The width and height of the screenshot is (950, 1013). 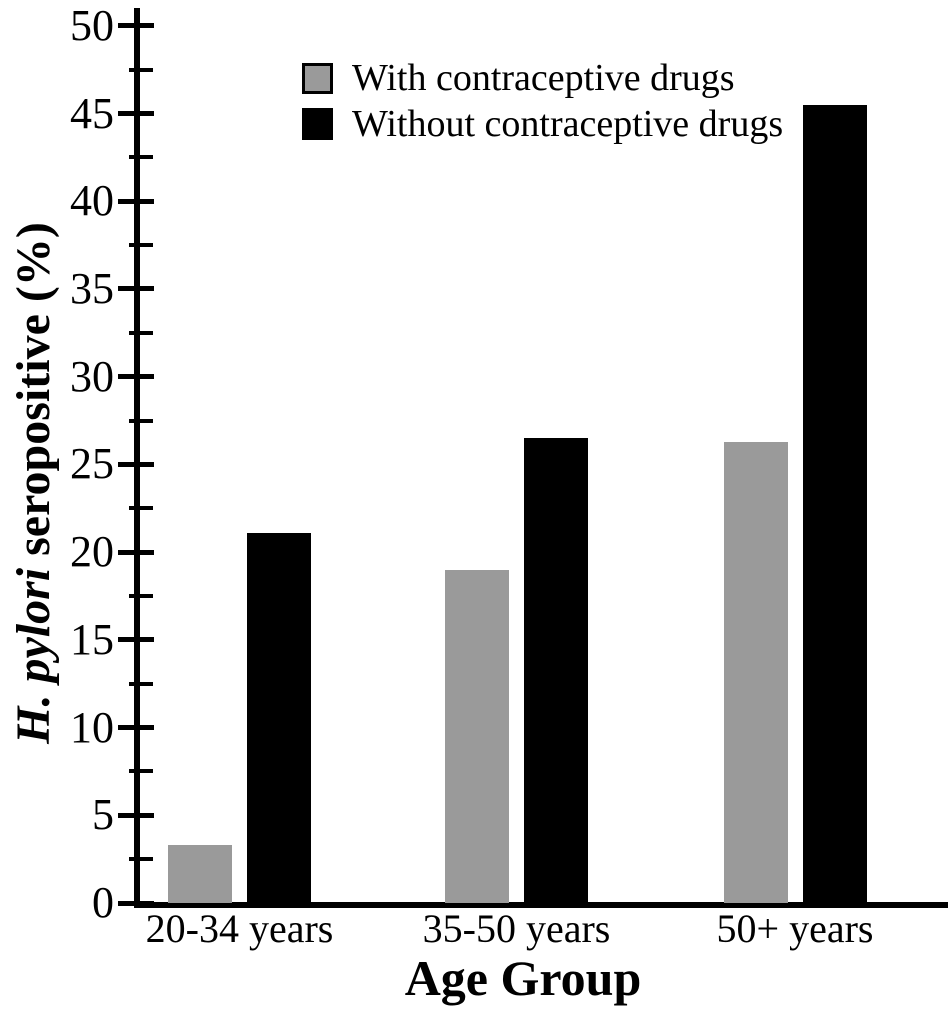 What do you see at coordinates (103, 902) in the screenshot?
I see `y-tick-label: 0` at bounding box center [103, 902].